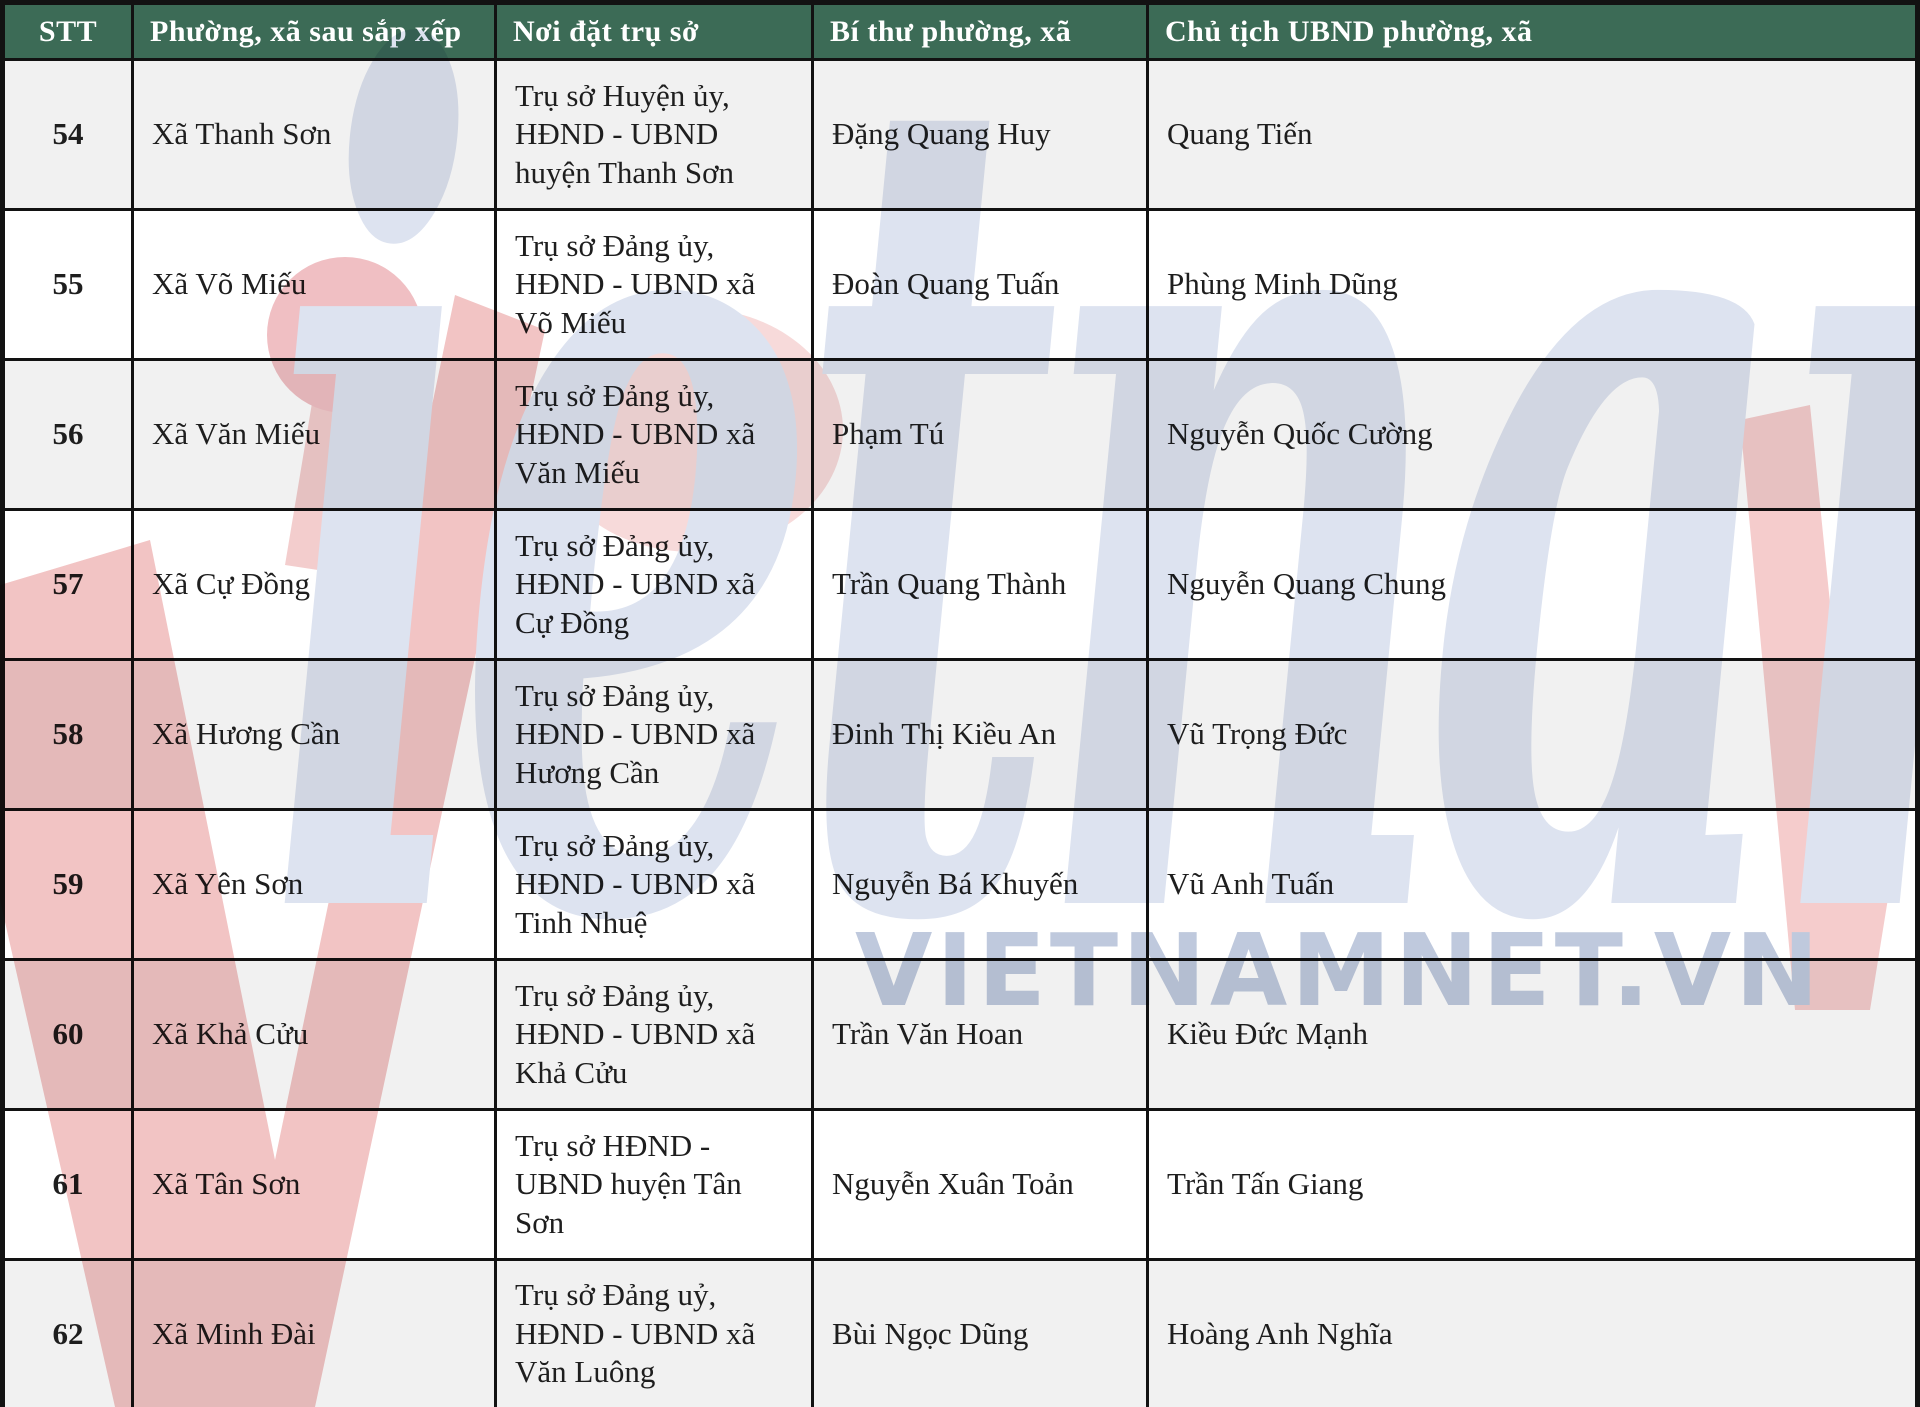 This screenshot has height=1407, width=1920. What do you see at coordinates (654, 884) in the screenshot?
I see `cell-office: Trụ sở Đảng ủy, HĐND - UBND xã Tinh Nhuệ` at bounding box center [654, 884].